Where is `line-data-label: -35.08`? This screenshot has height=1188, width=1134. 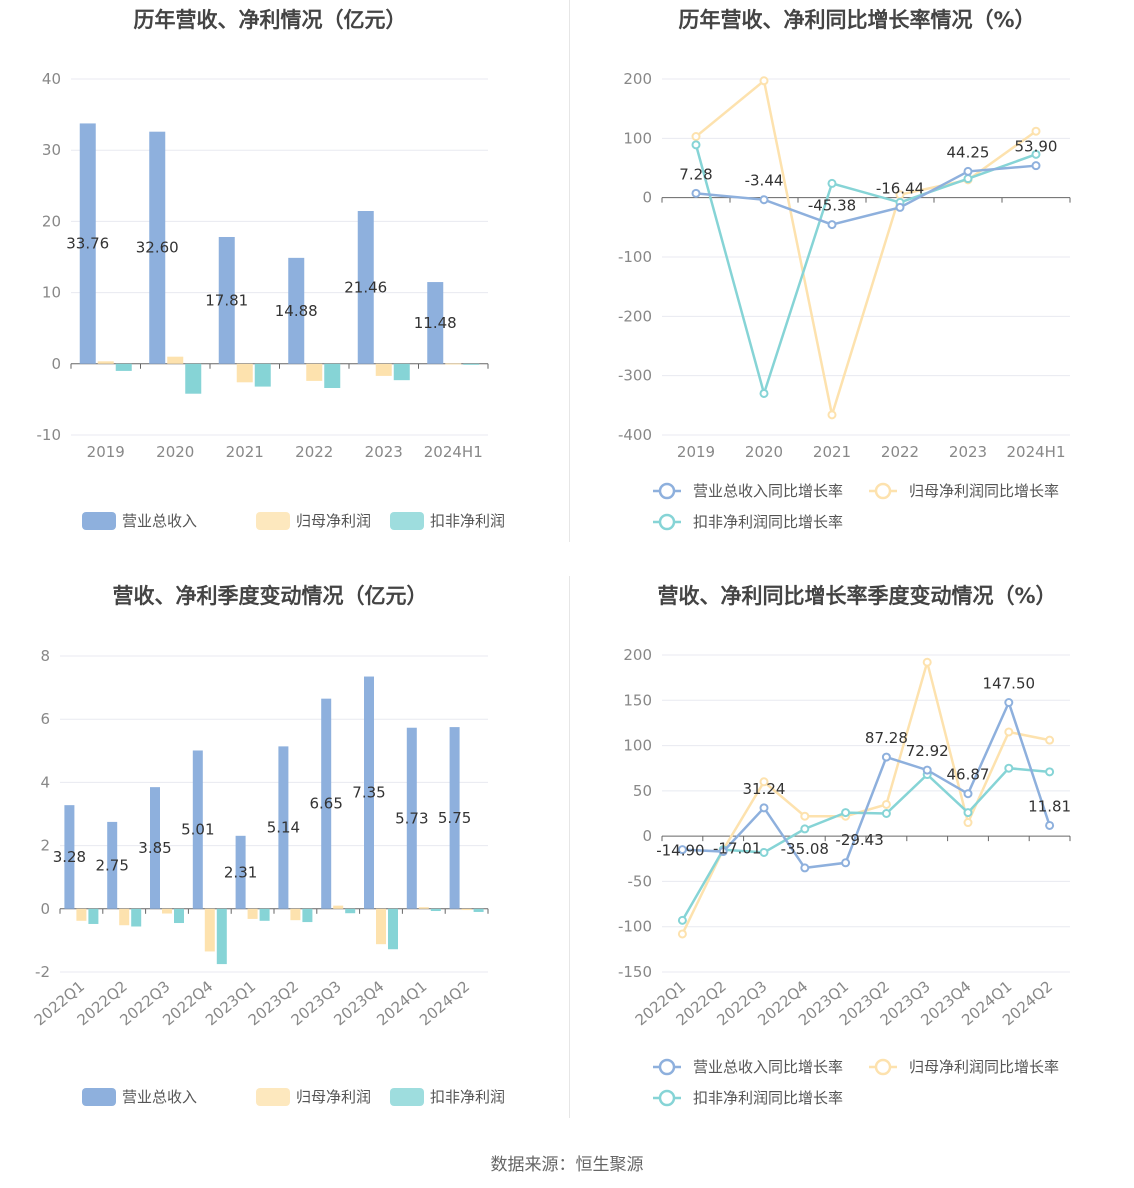 line-data-label: -35.08 is located at coordinates (805, 849).